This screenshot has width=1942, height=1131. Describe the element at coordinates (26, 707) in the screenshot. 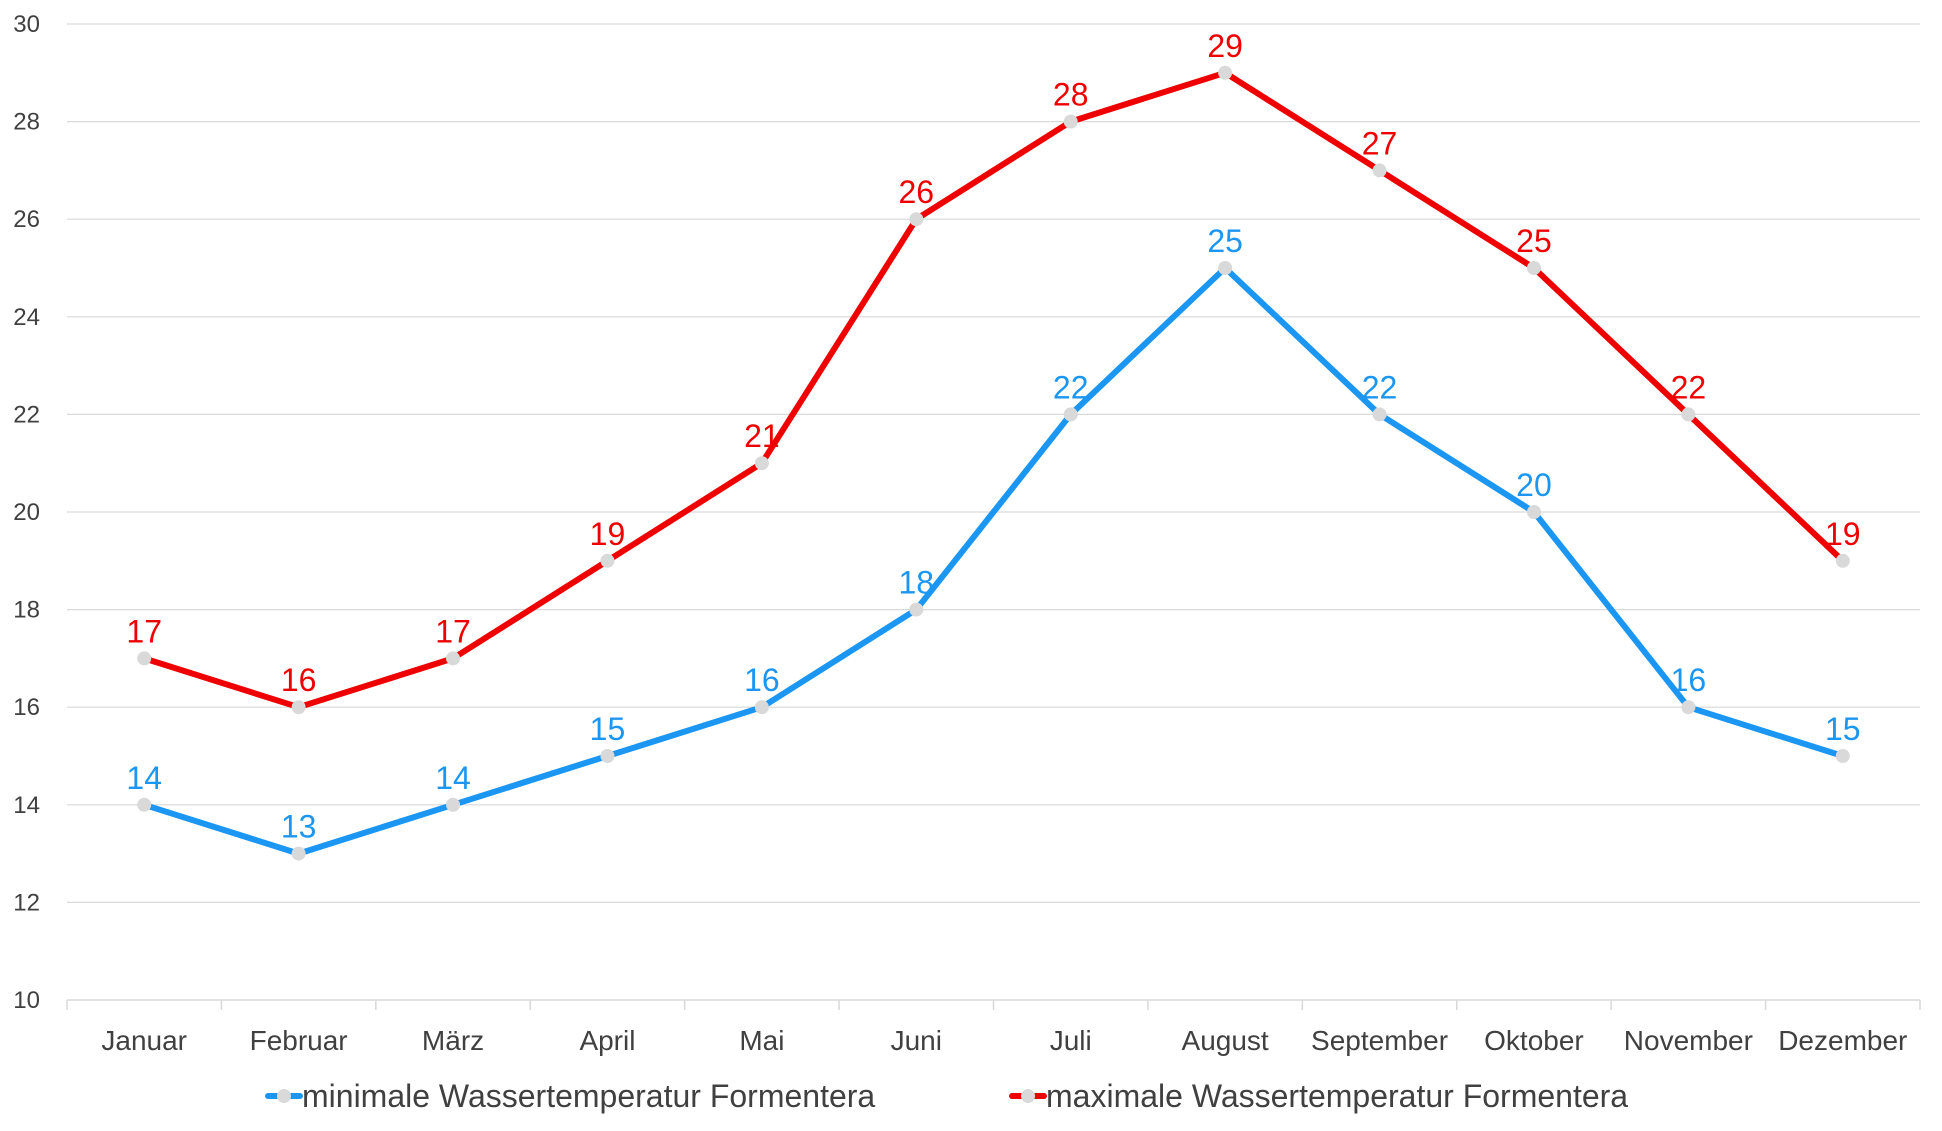

I see `y-tick-label: 16` at that location.